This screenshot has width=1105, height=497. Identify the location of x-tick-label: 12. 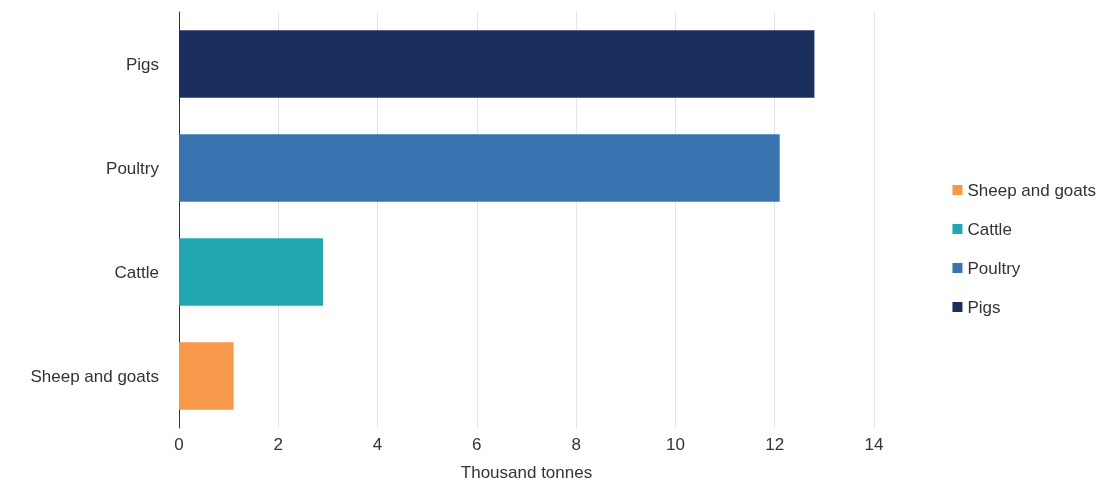
(775, 444).